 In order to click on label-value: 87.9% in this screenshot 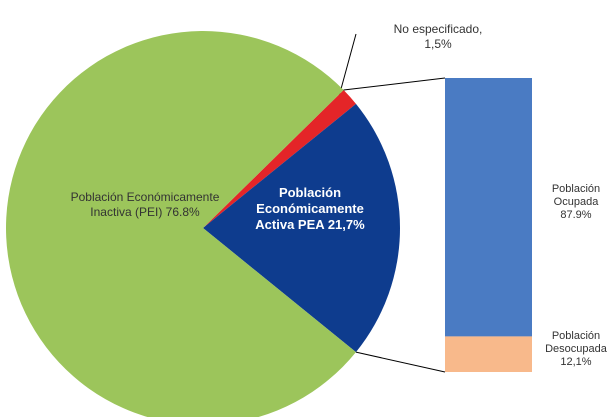, I will do `click(576, 215)`.